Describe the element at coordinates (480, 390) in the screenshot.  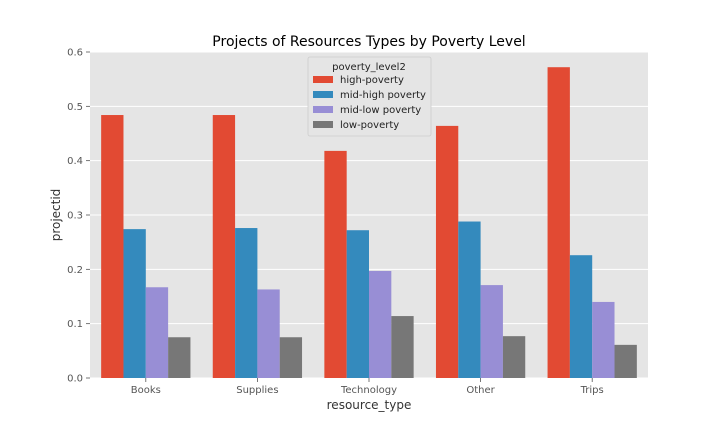
I see `x-tick-label: Other` at that location.